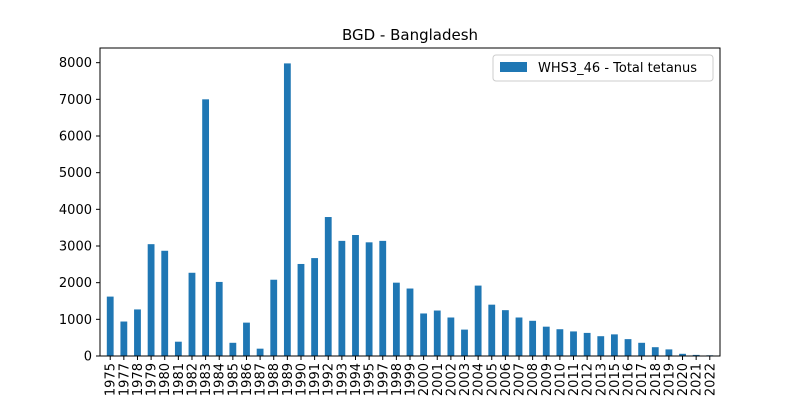  Describe the element at coordinates (520, 379) in the screenshot. I see `x-tick-label-2007: 2007` at that location.